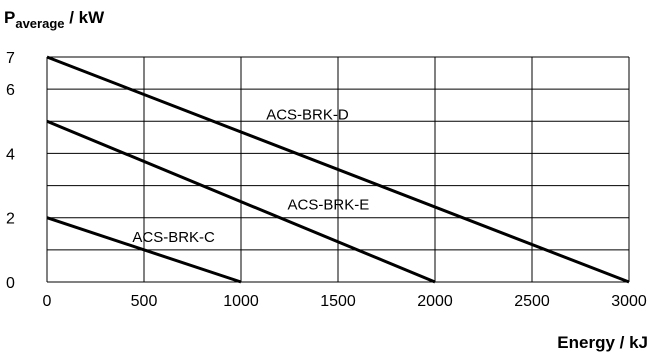 This screenshot has height=357, width=660. What do you see at coordinates (10, 154) in the screenshot?
I see `y-tick-label: 4` at bounding box center [10, 154].